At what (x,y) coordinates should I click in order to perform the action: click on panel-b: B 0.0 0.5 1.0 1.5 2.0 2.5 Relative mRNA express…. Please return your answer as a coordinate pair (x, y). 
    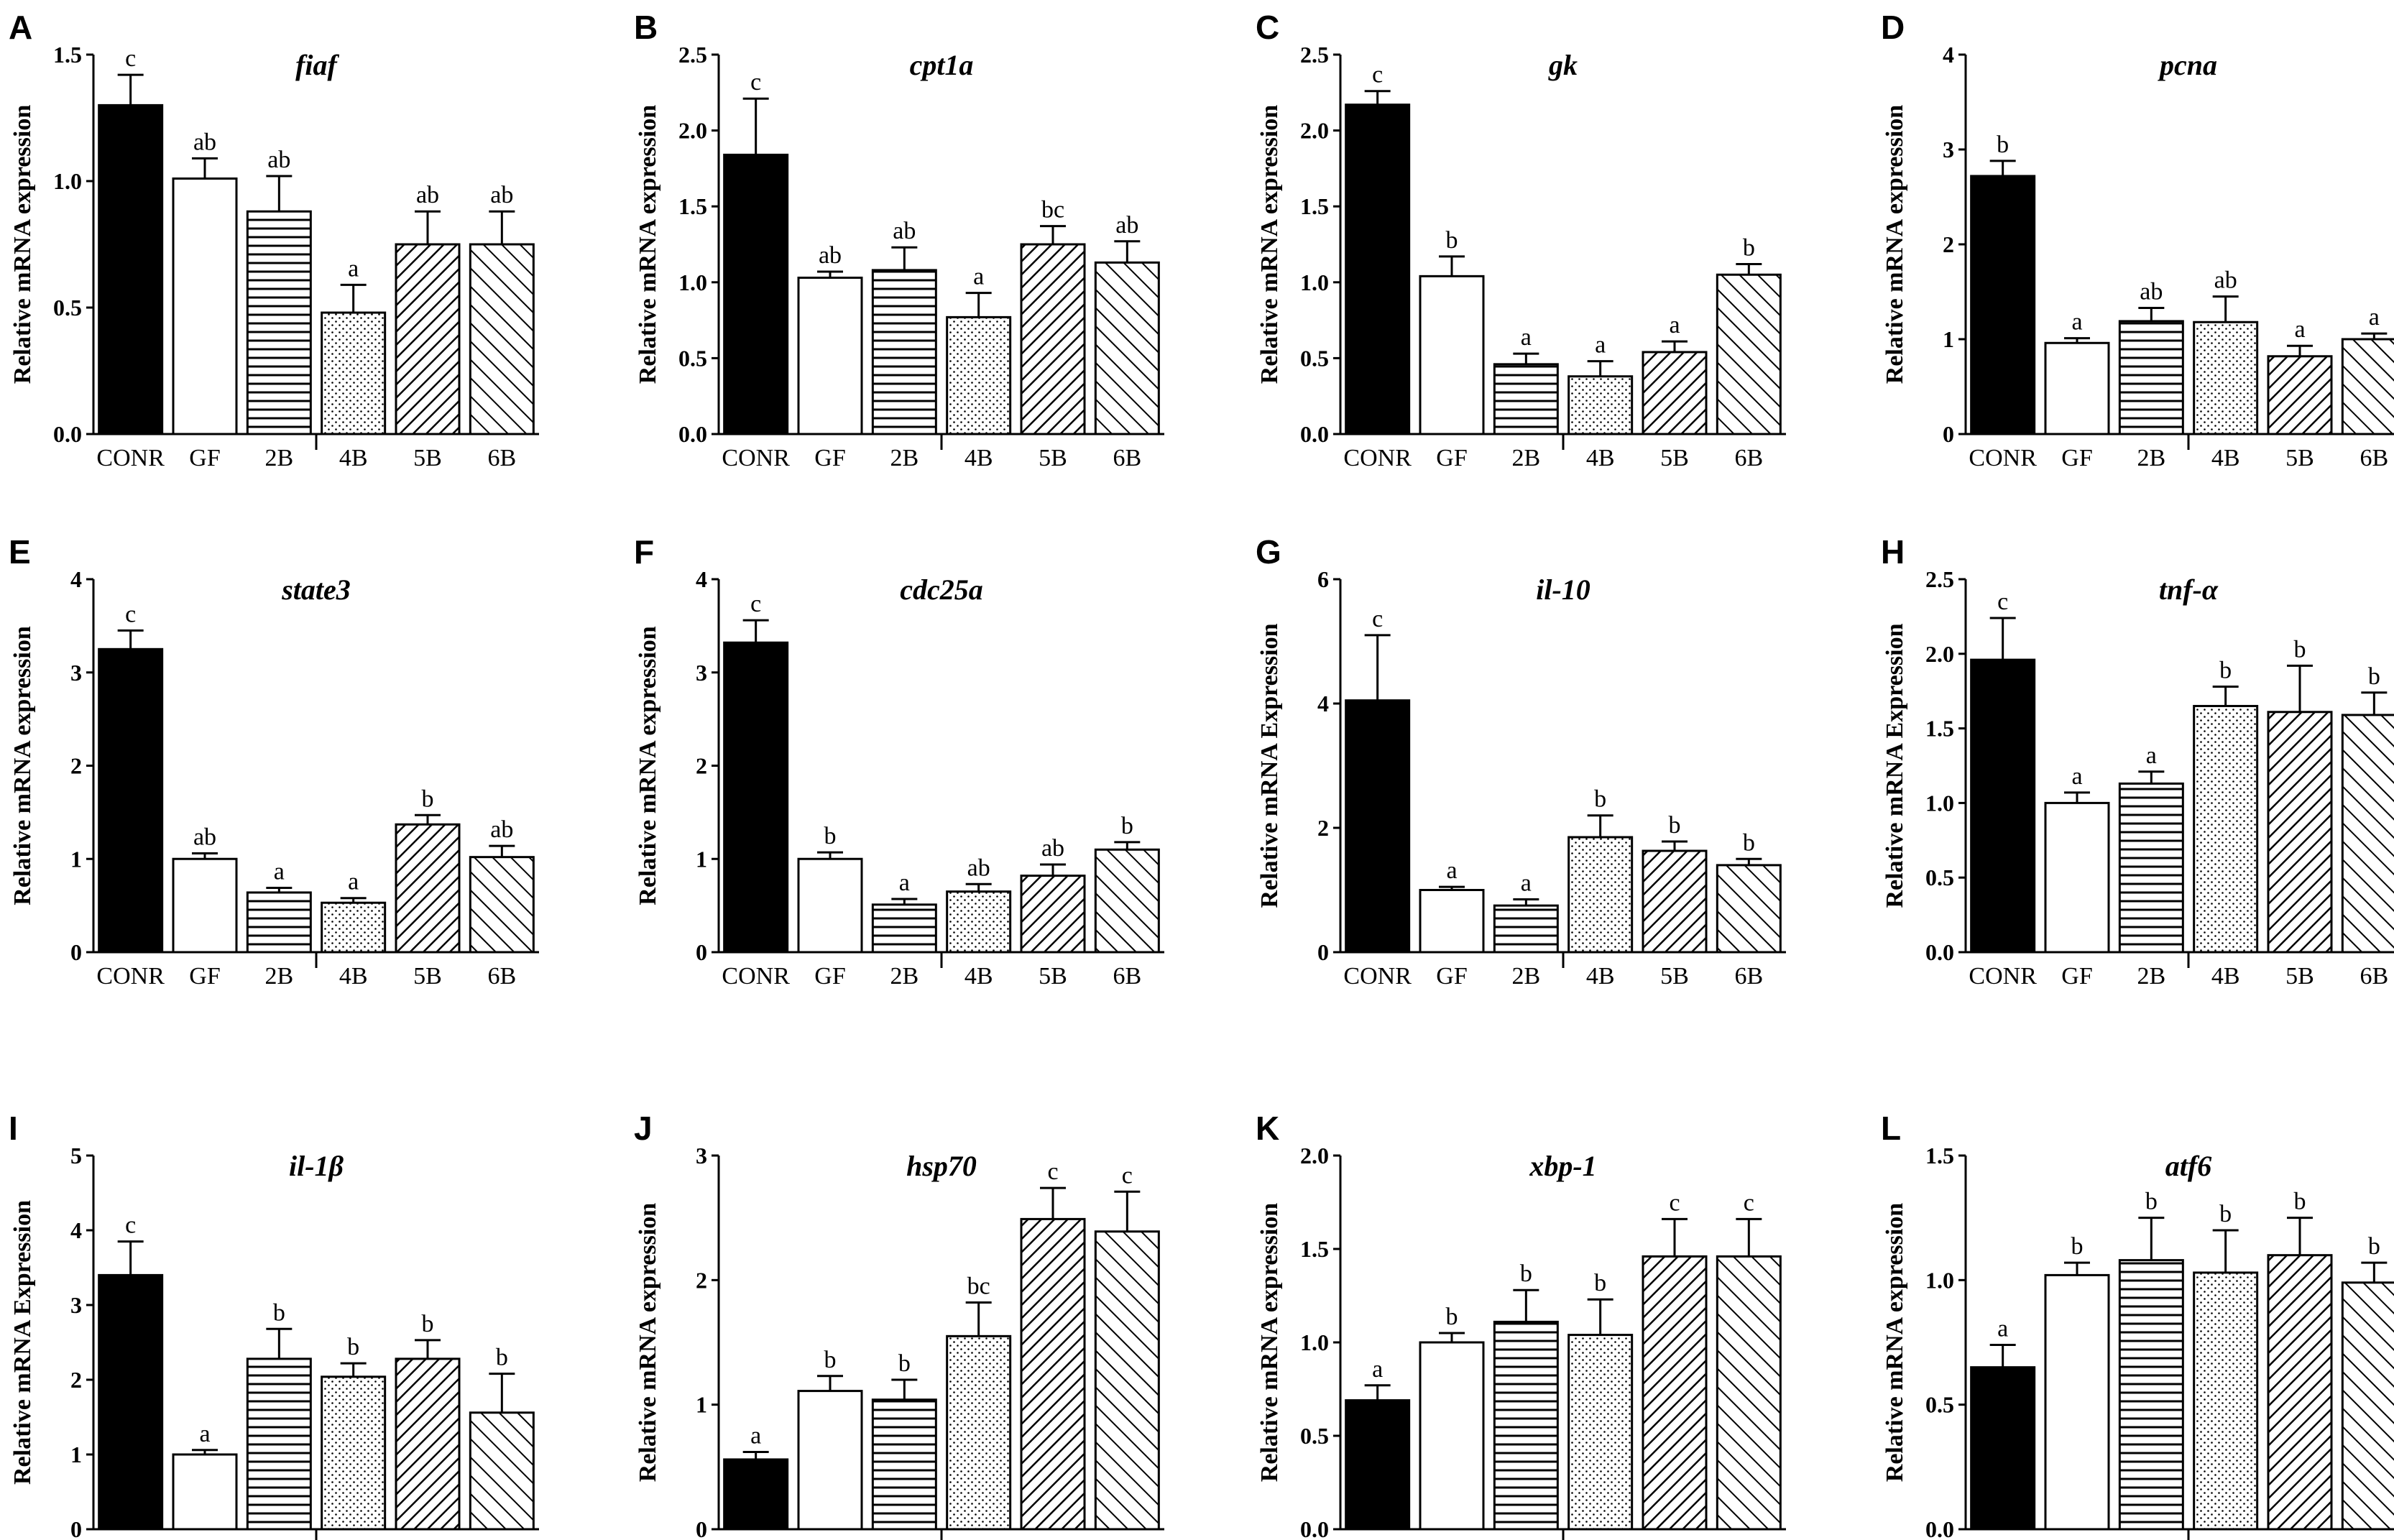
    Looking at the image, I should click on (899, 240).